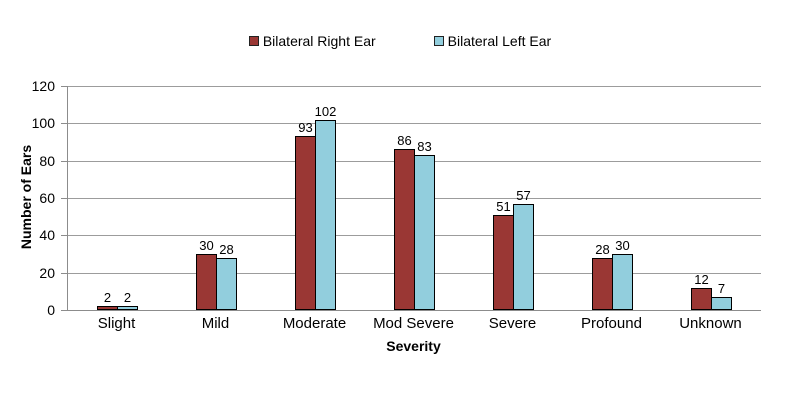  I want to click on bar-value-label: 93, so click(305, 128).